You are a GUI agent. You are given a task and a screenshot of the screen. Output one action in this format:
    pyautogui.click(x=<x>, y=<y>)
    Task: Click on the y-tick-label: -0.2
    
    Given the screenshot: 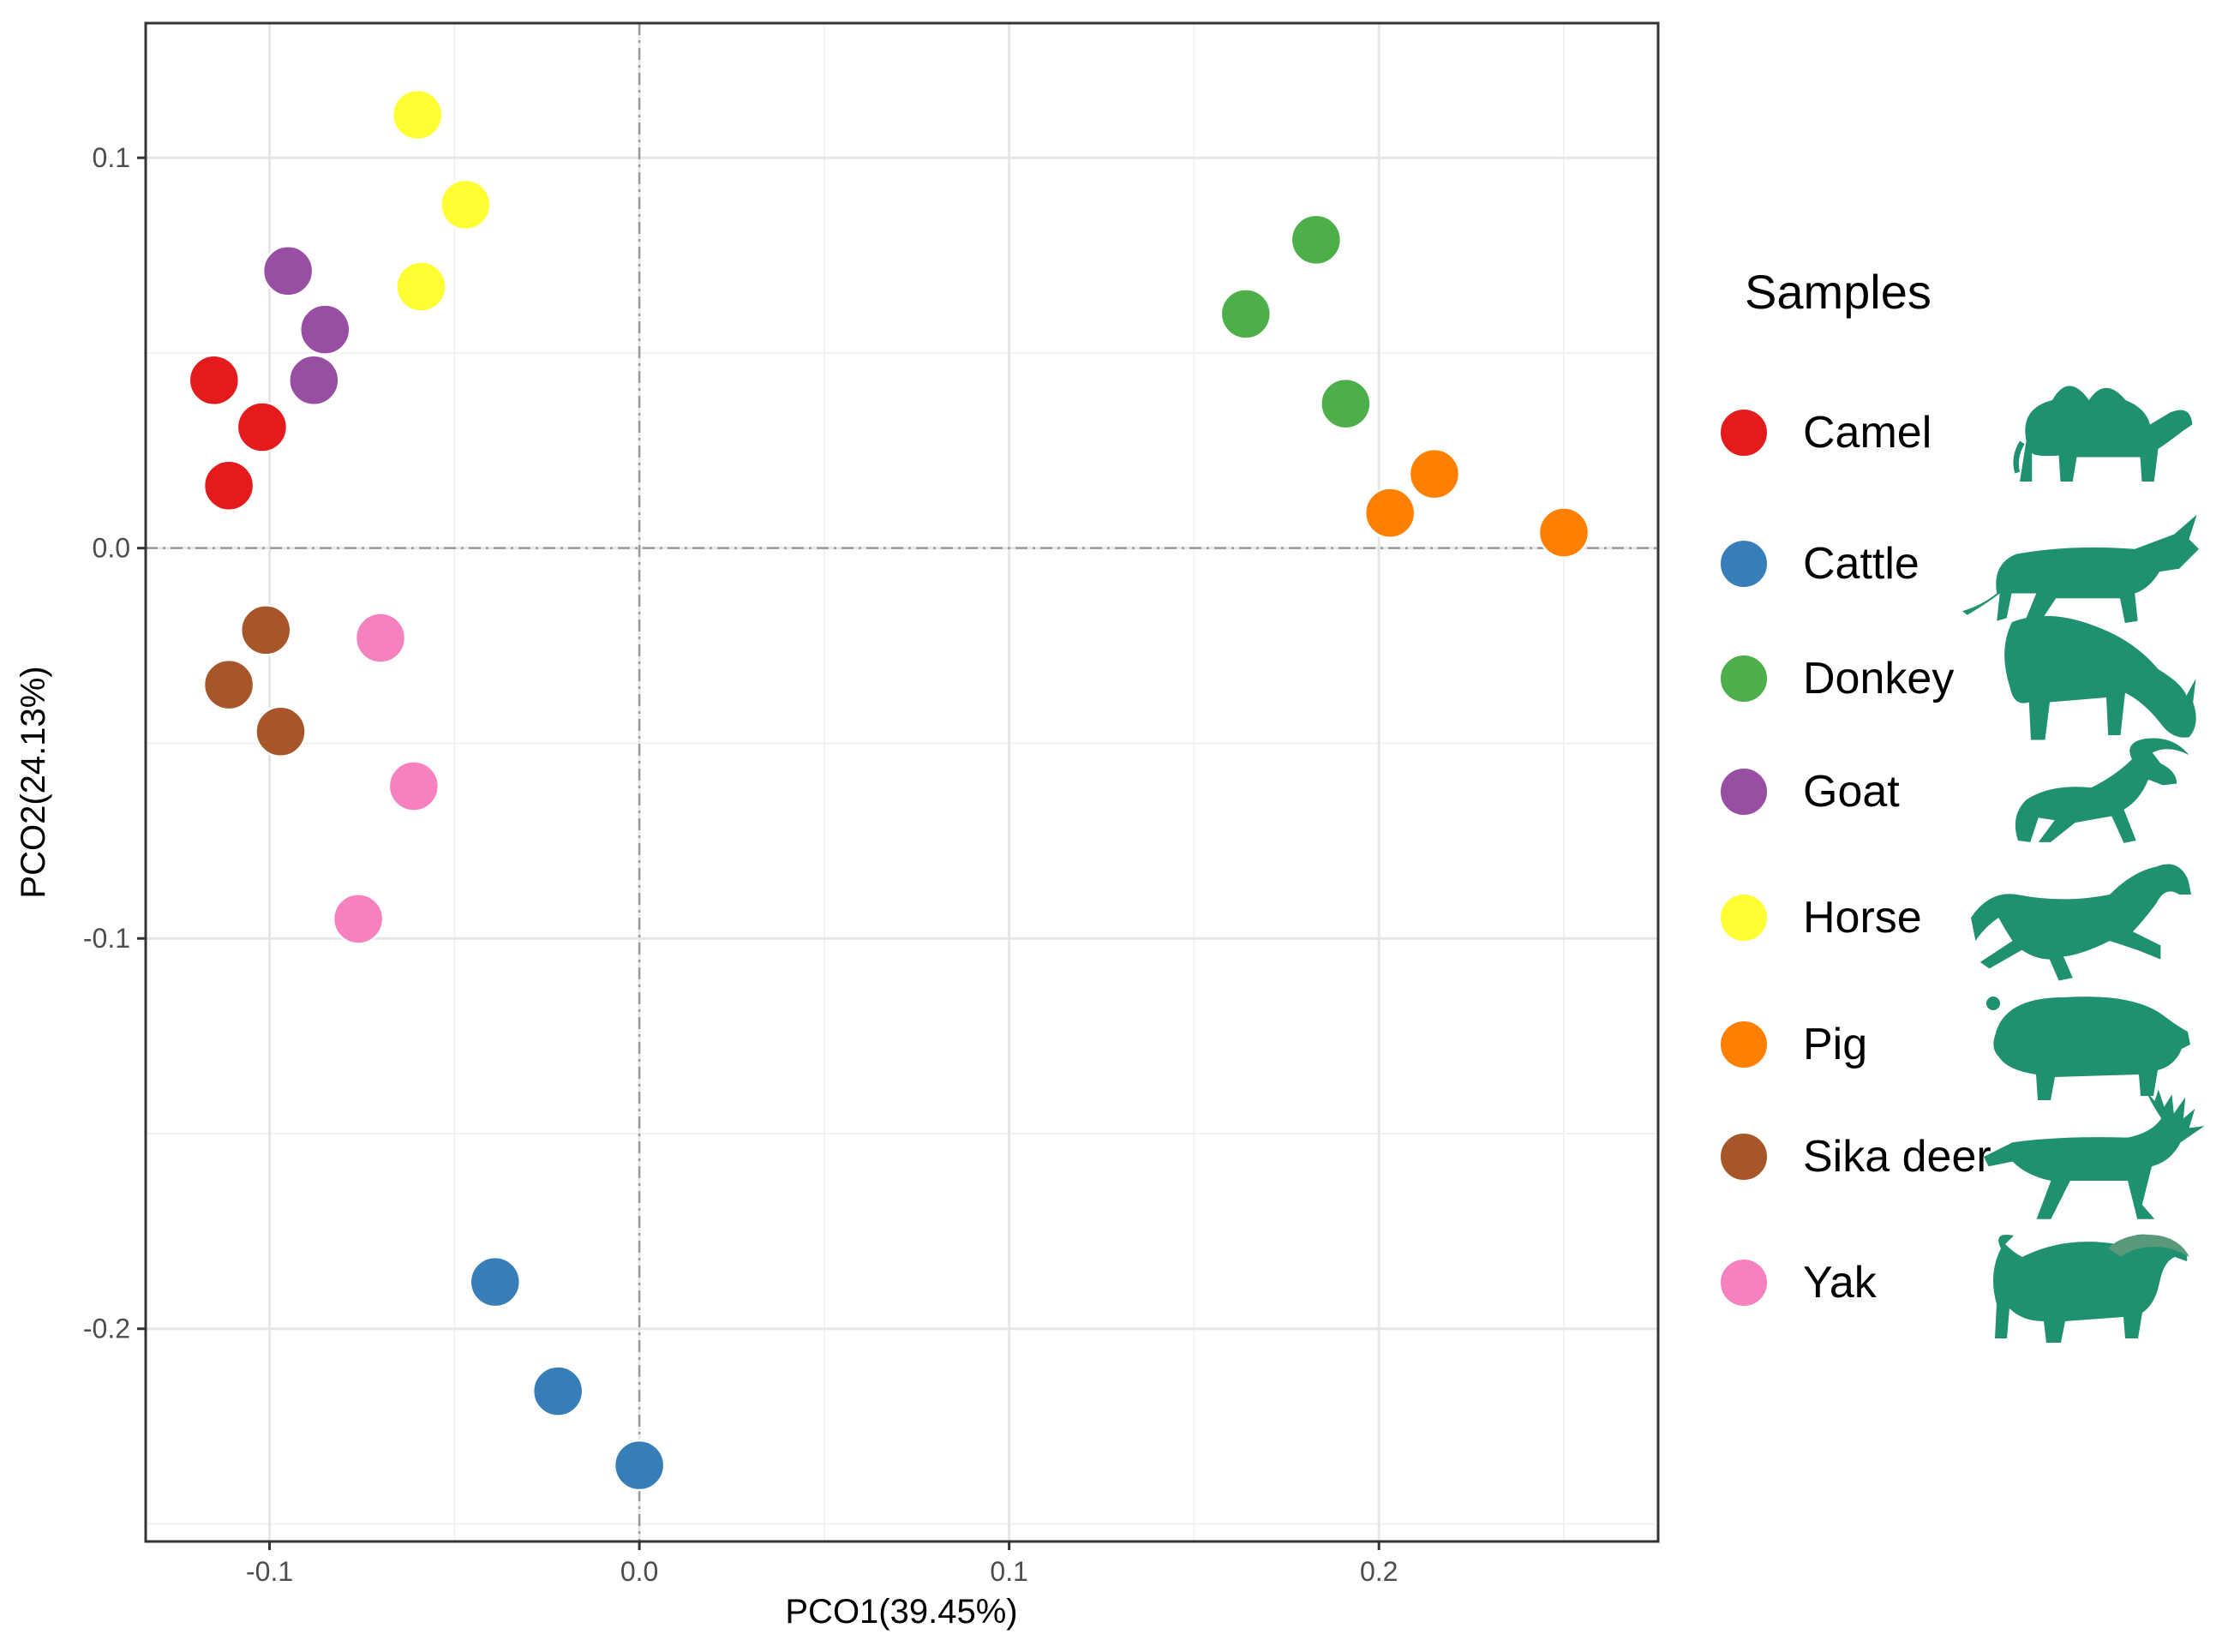 What is the action you would take?
    pyautogui.click(x=106, y=1329)
    